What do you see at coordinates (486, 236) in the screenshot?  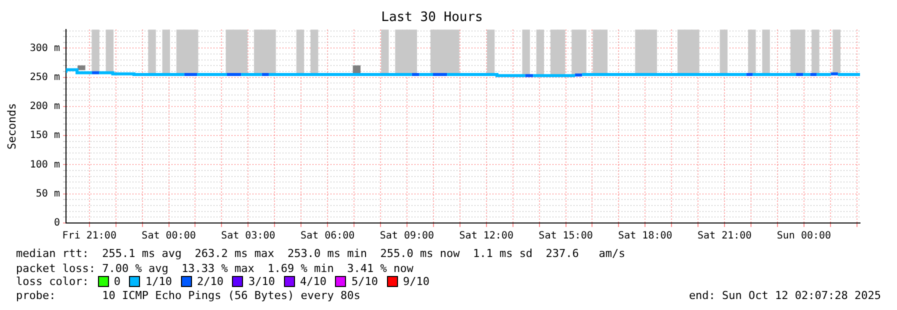 I see `x-tick-label: Sat 12:00` at bounding box center [486, 236].